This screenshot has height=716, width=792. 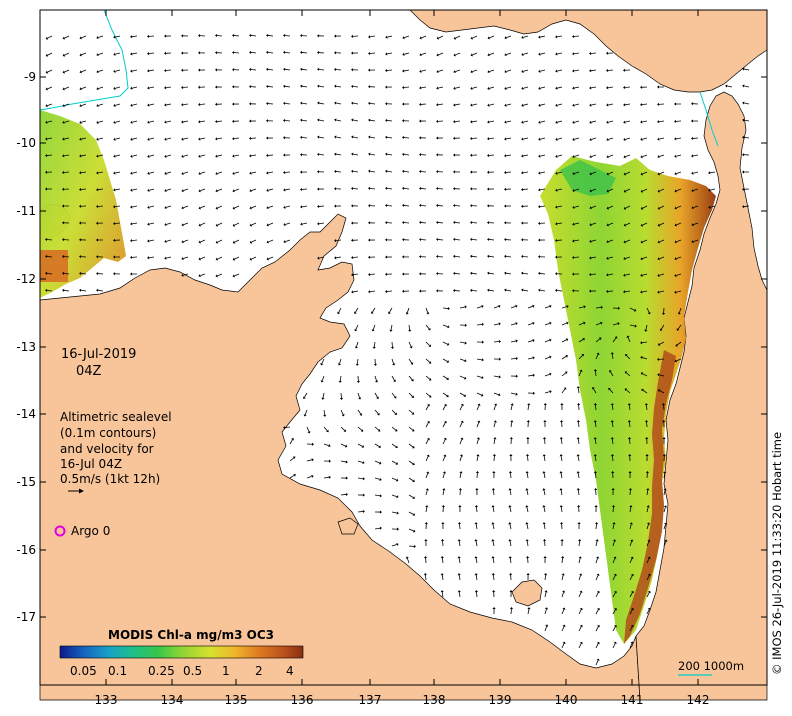 What do you see at coordinates (709, 119) in the screenshot?
I see `boundary-line-ne` at bounding box center [709, 119].